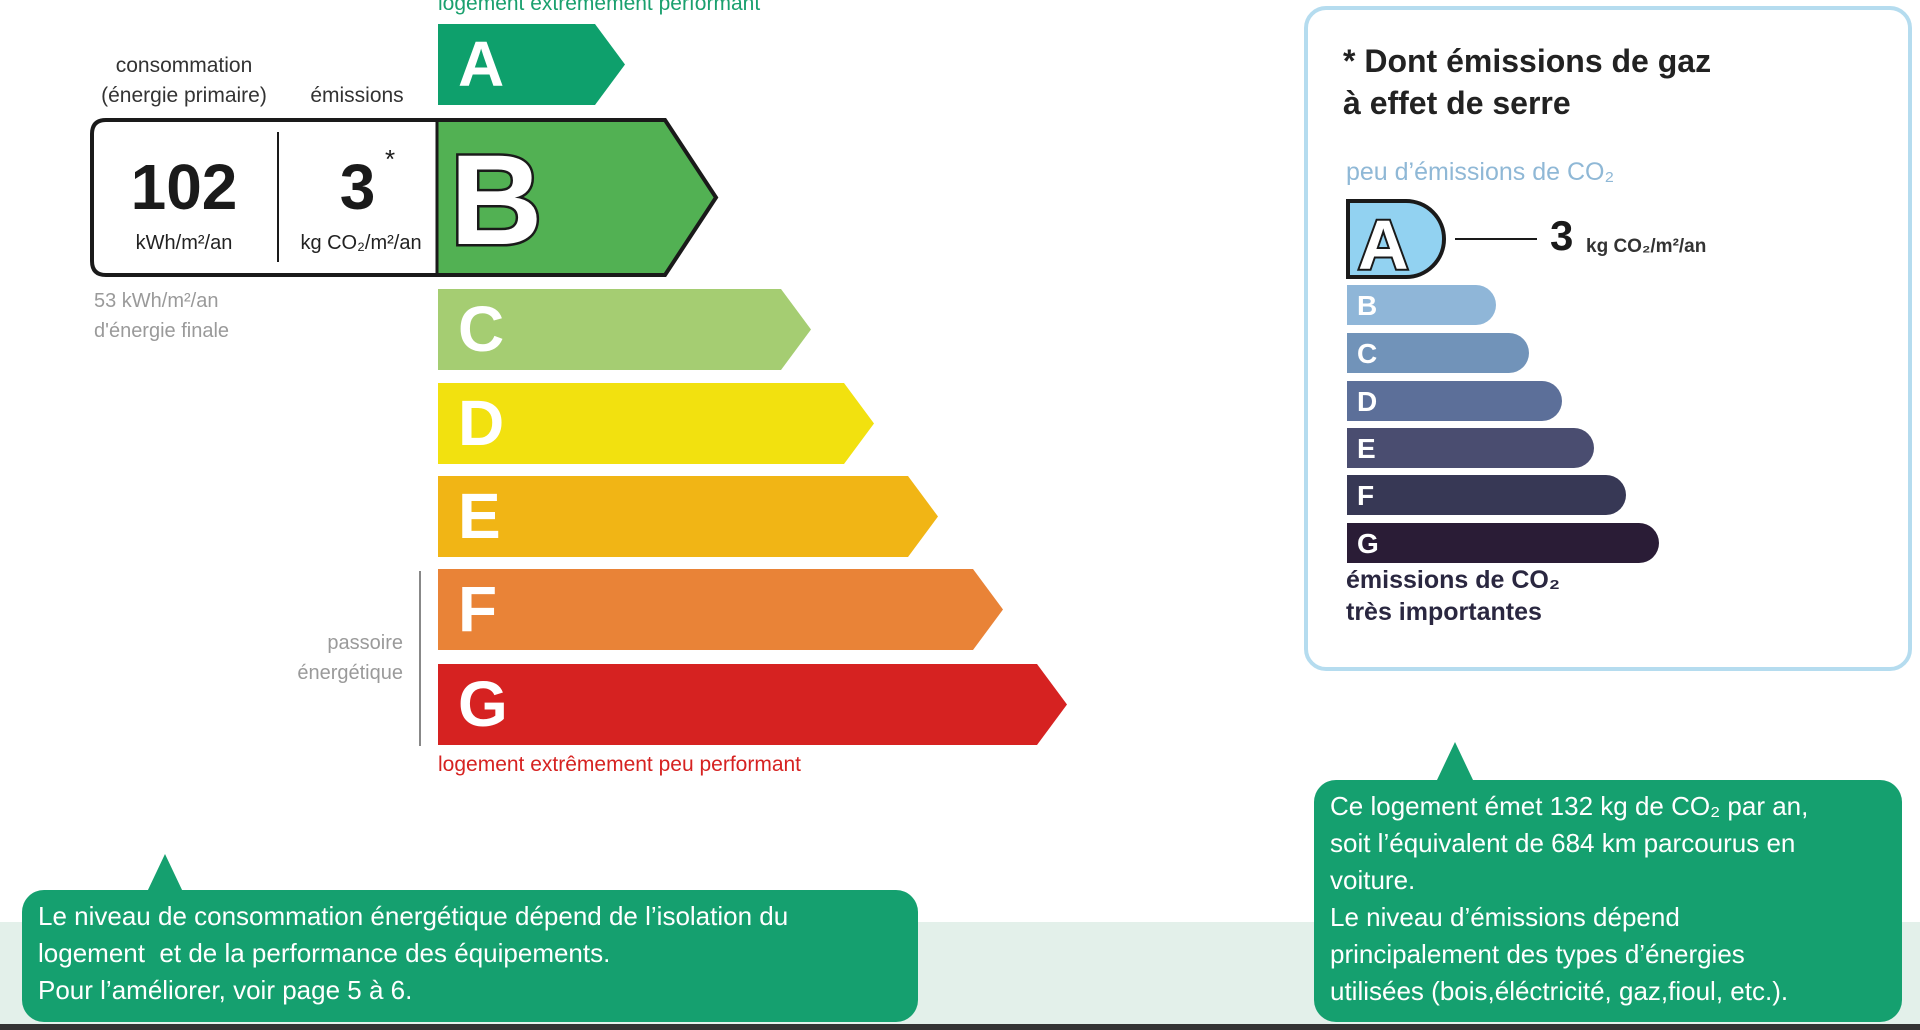 Image resolution: width=1920 pixels, height=1030 pixels. What do you see at coordinates (184, 187) in the screenshot?
I see `consumption-value: 102` at bounding box center [184, 187].